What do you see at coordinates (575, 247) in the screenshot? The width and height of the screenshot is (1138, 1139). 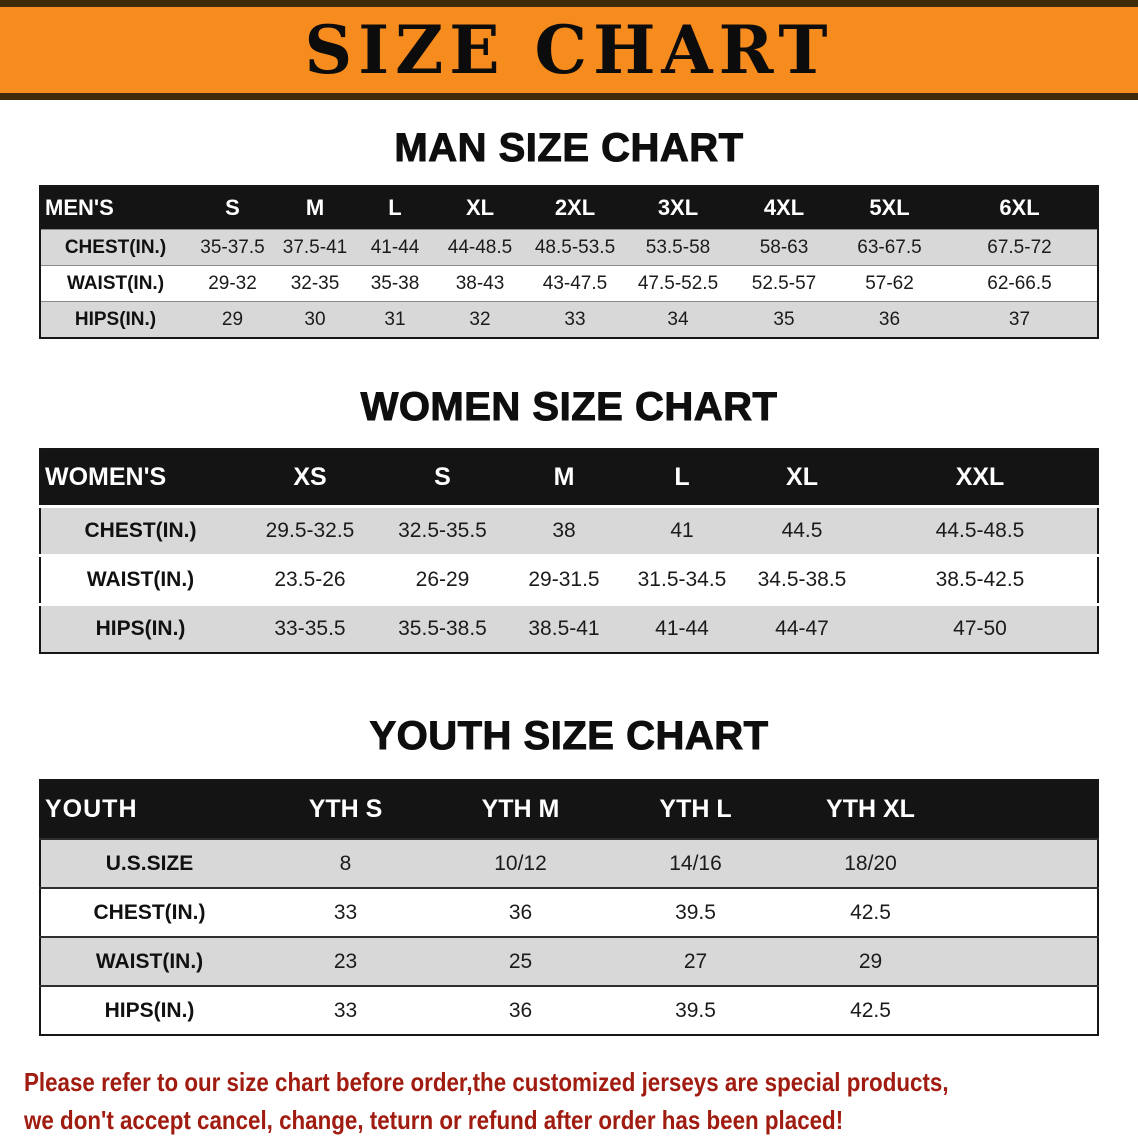 I see `size-value-cell: 48.5-53.5` at bounding box center [575, 247].